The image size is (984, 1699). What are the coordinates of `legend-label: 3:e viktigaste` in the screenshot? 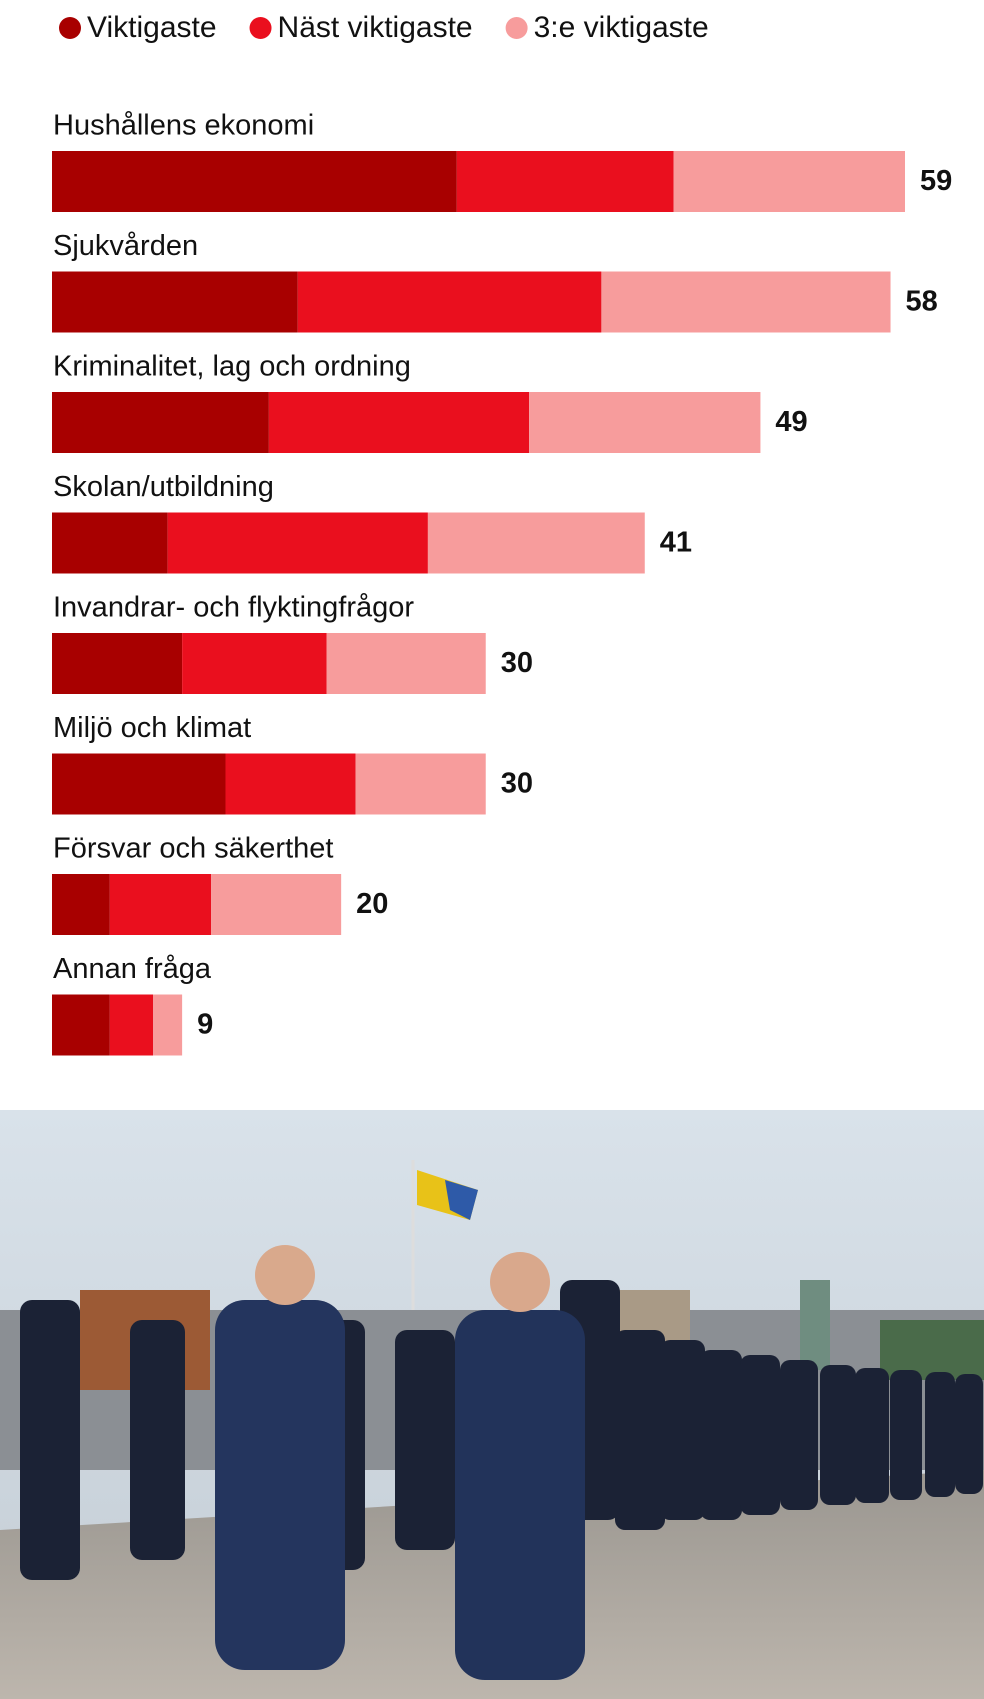 It's located at (621, 27).